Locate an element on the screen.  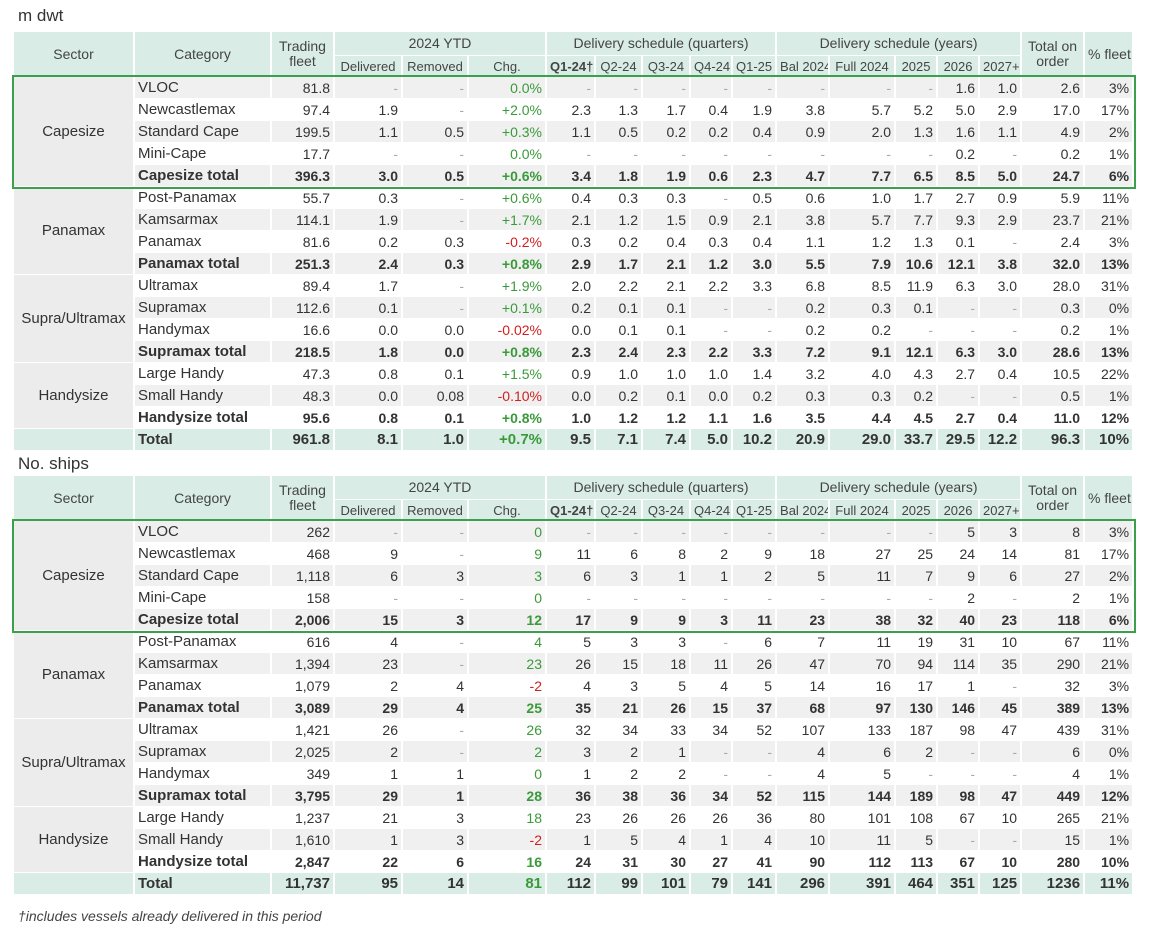
value-cell: 17% is located at coordinates (1110, 110).